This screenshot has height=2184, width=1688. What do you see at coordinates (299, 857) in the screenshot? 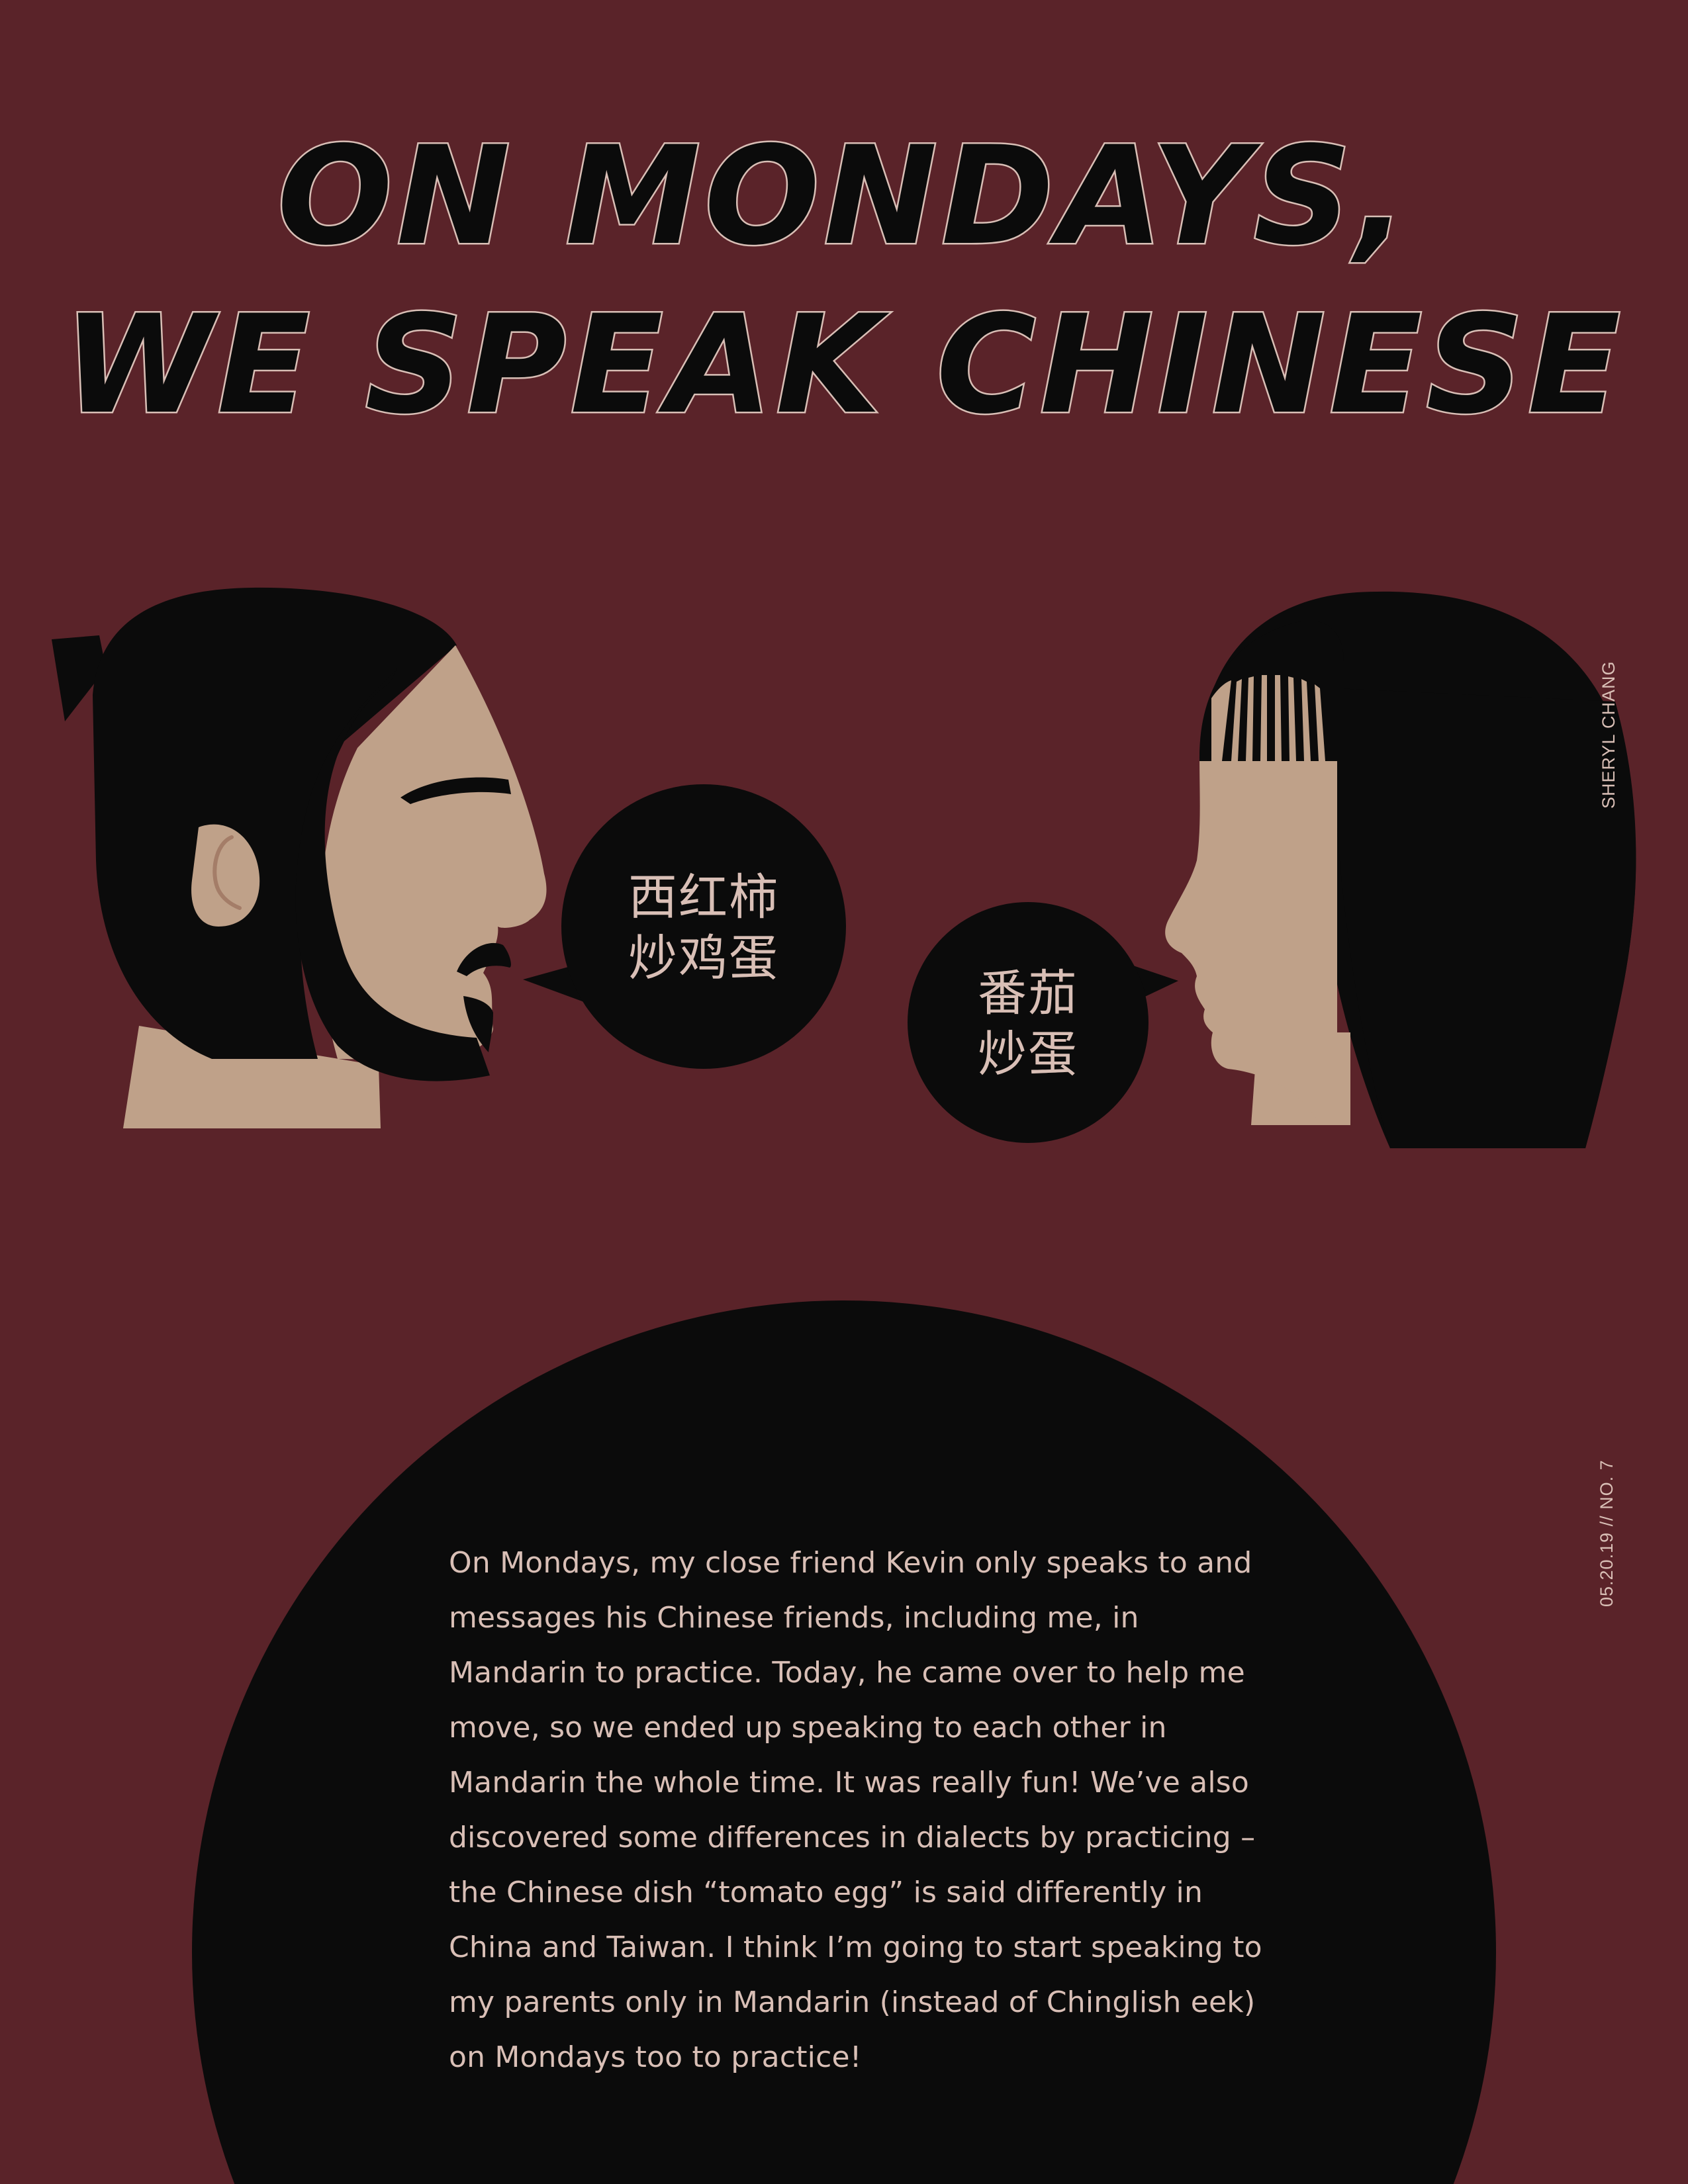
I see `man-profile-icon` at bounding box center [299, 857].